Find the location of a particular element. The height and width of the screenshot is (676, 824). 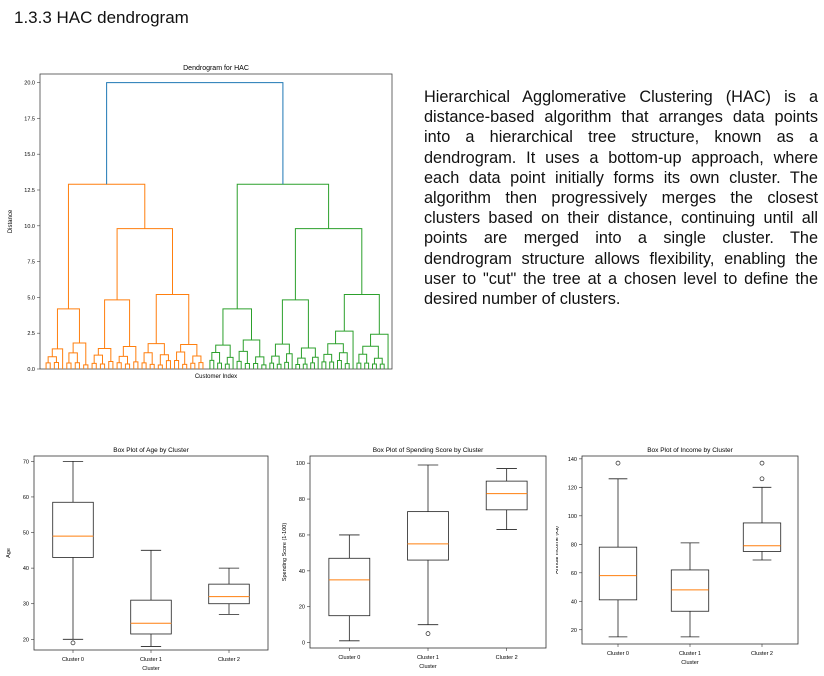

y-tick-label: 80 is located at coordinates (302, 500).